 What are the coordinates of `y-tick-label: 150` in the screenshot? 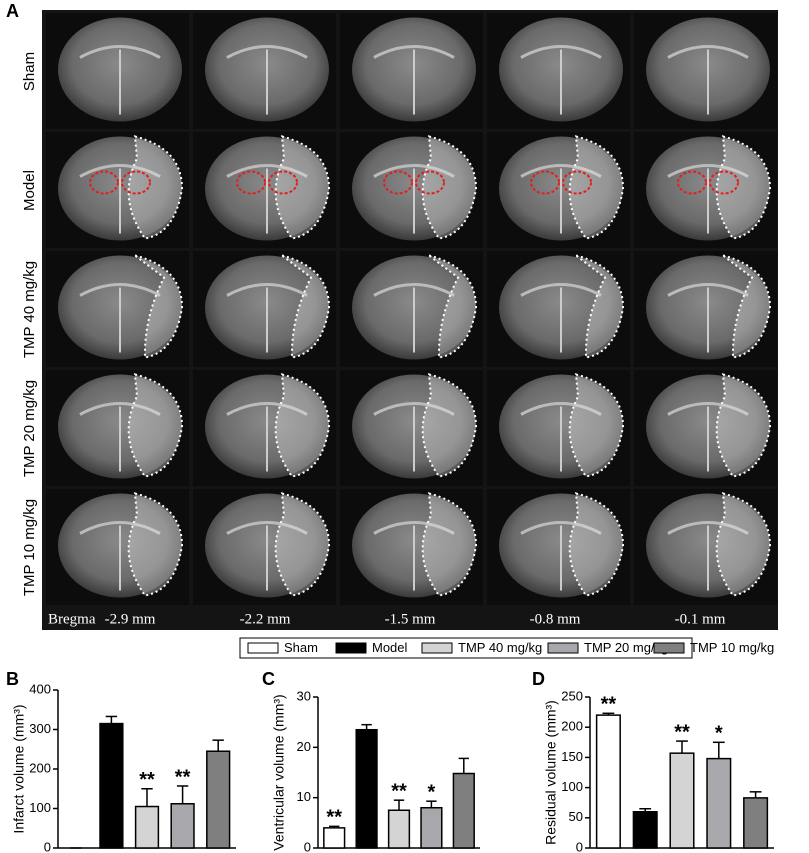 It's located at (572, 756).